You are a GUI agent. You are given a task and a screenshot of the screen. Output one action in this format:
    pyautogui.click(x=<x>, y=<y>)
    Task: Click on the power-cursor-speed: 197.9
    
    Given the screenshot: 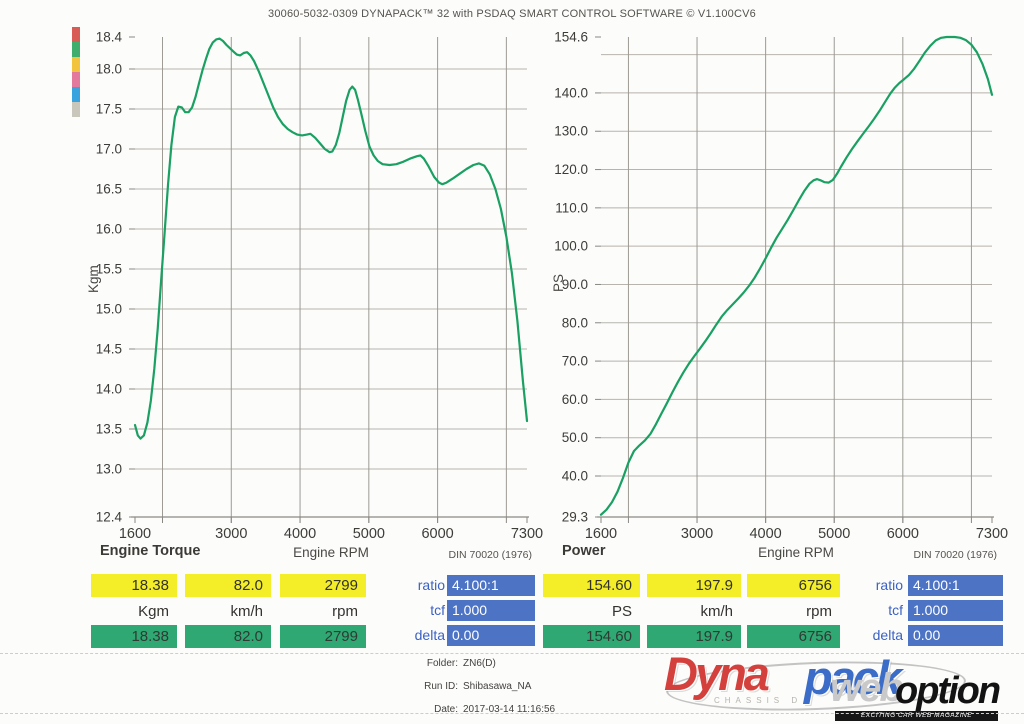 What is the action you would take?
    pyautogui.click(x=694, y=636)
    